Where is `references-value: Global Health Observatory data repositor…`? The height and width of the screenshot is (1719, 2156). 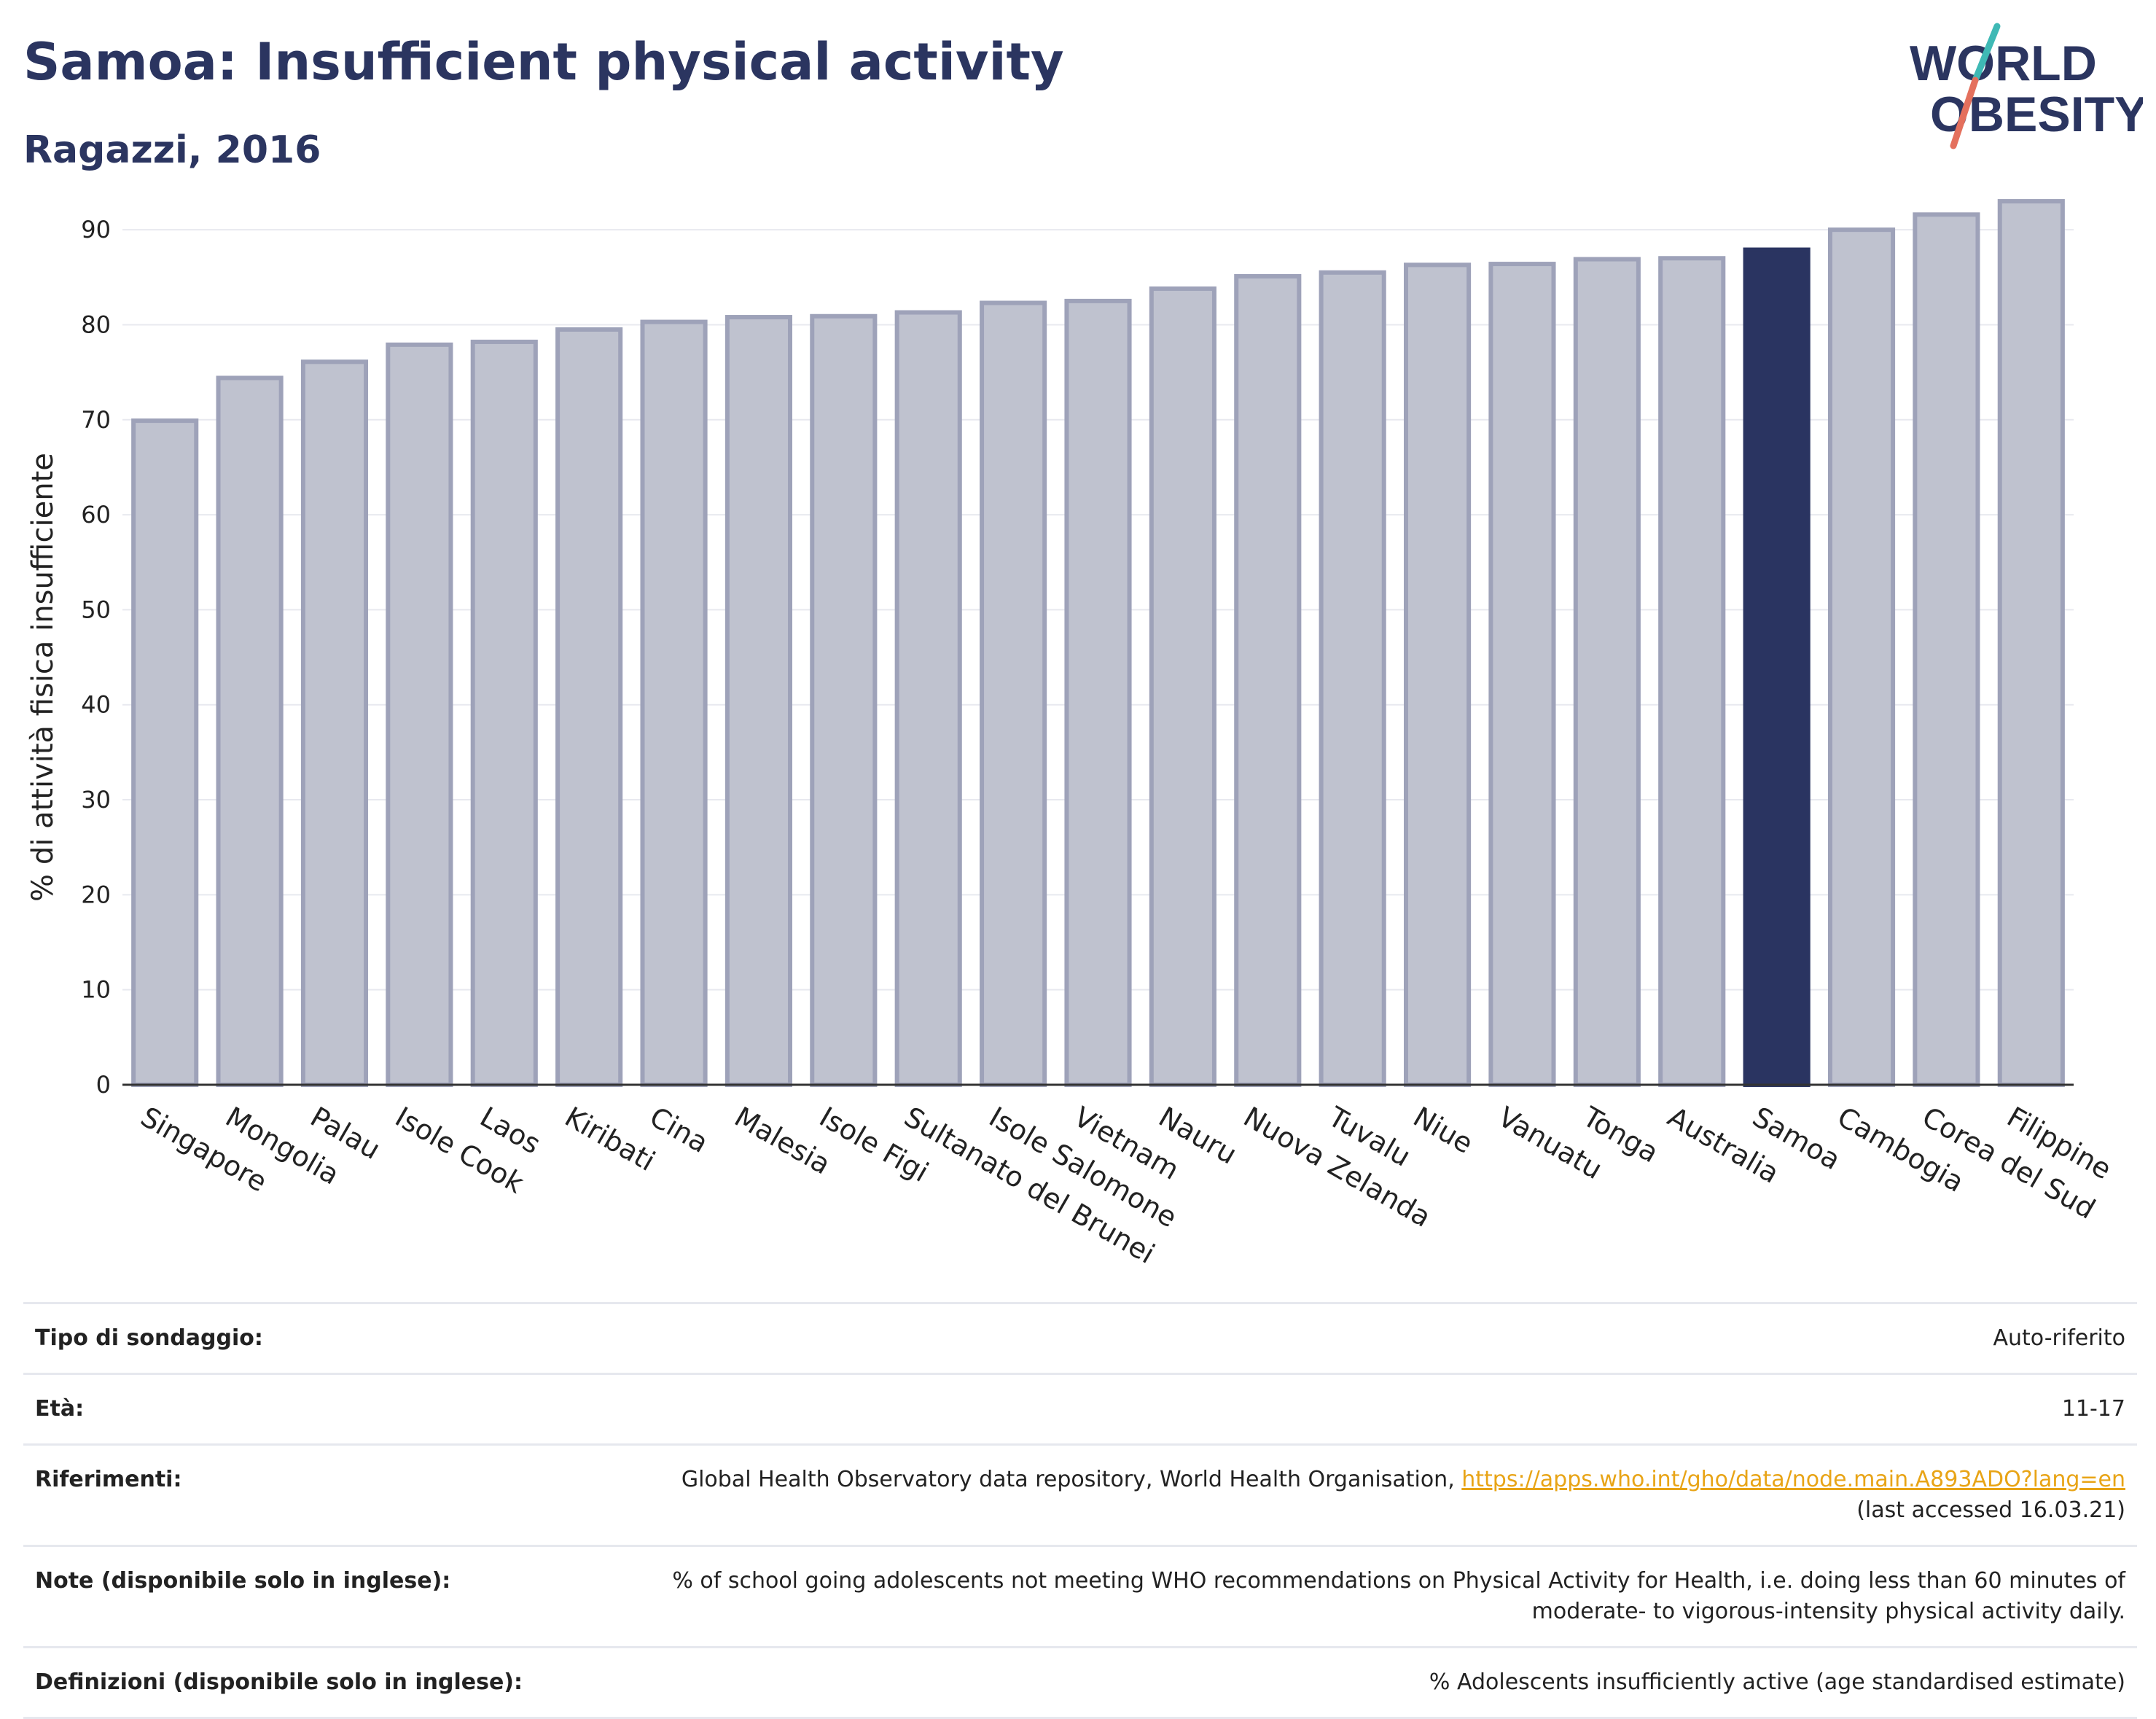
references-value: Global Health Observatory data repositor… is located at coordinates (1347, 1494).